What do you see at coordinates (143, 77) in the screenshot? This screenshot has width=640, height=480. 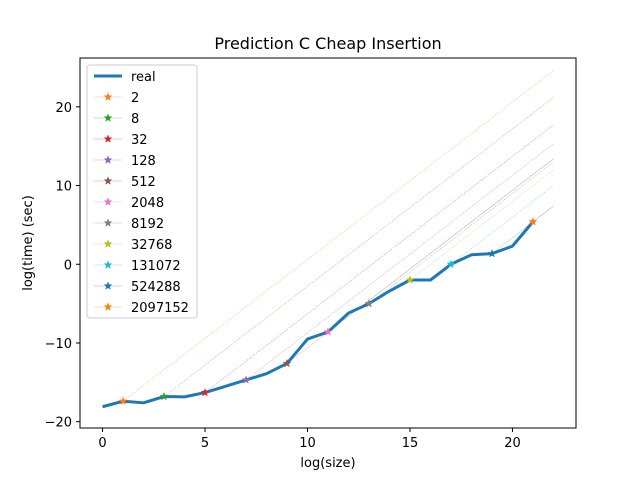 I see `legend-label: real` at bounding box center [143, 77].